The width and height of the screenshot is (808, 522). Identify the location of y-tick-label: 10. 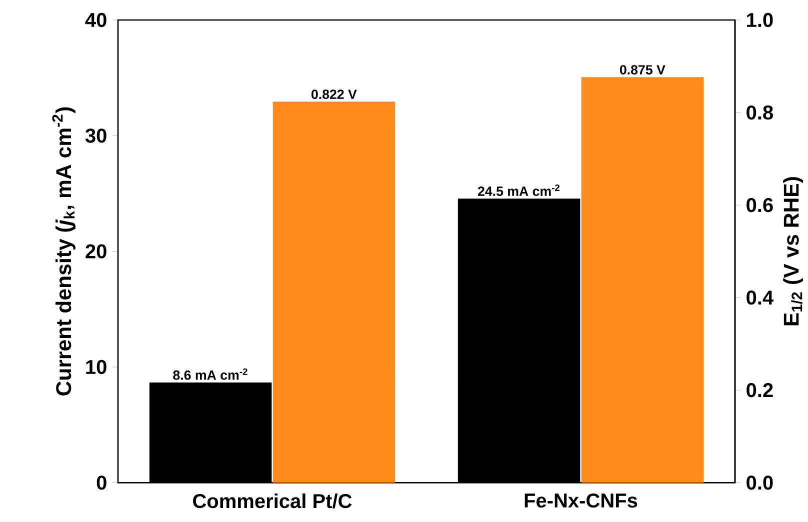
(96, 367).